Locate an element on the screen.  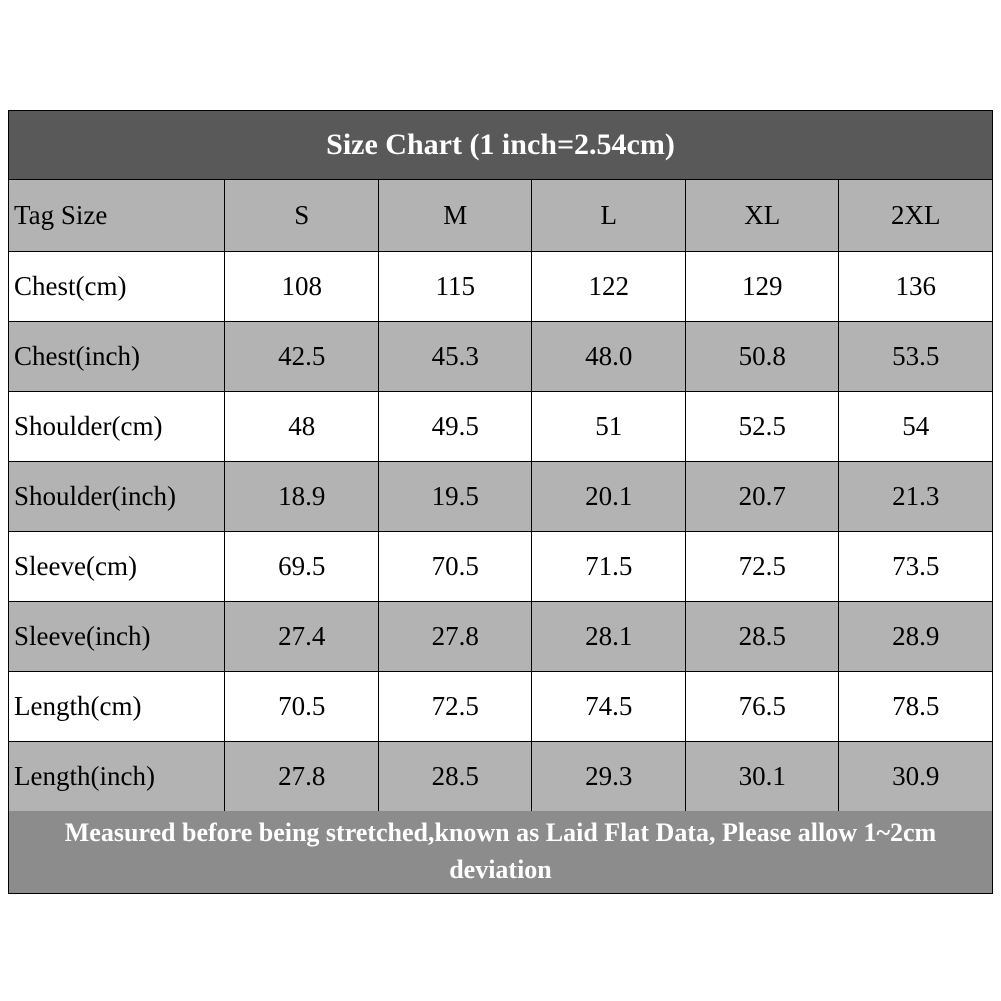
table-cell: 136 is located at coordinates (915, 286).